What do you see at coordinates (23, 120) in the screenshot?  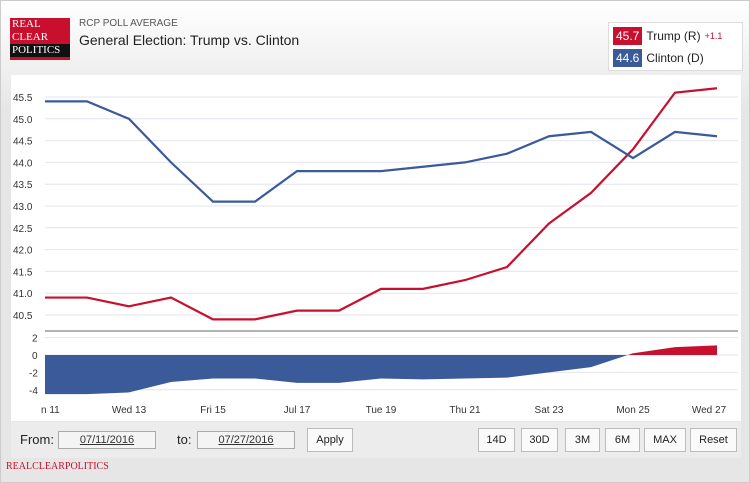 I see `y-tick-label: 45.0` at bounding box center [23, 120].